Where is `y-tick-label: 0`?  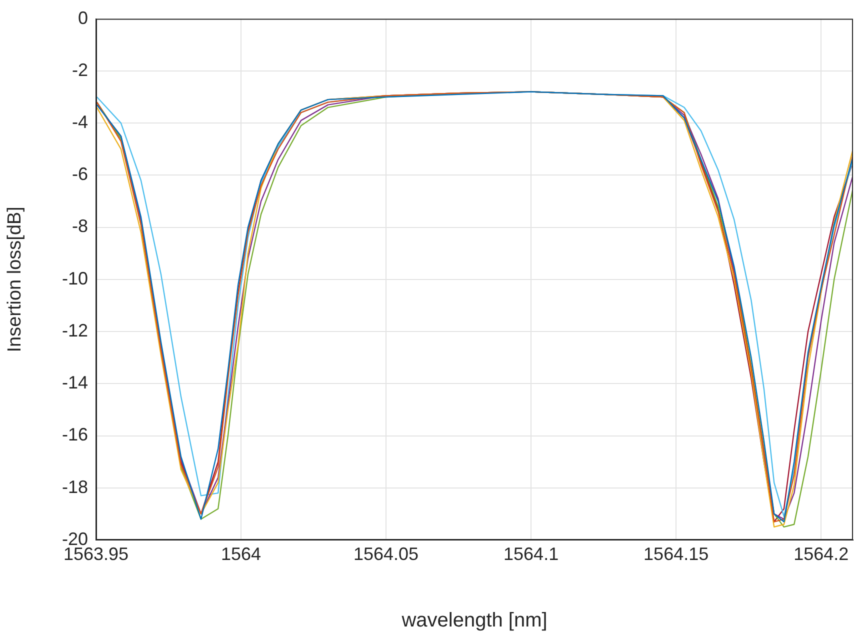
y-tick-label: 0 is located at coordinates (83, 18).